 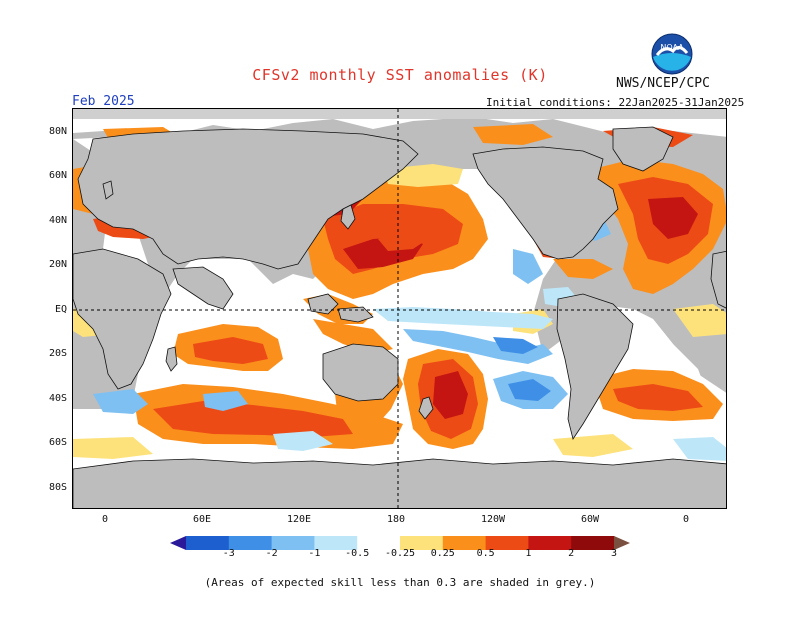 I want to click on colorbar, so click(x=400, y=543).